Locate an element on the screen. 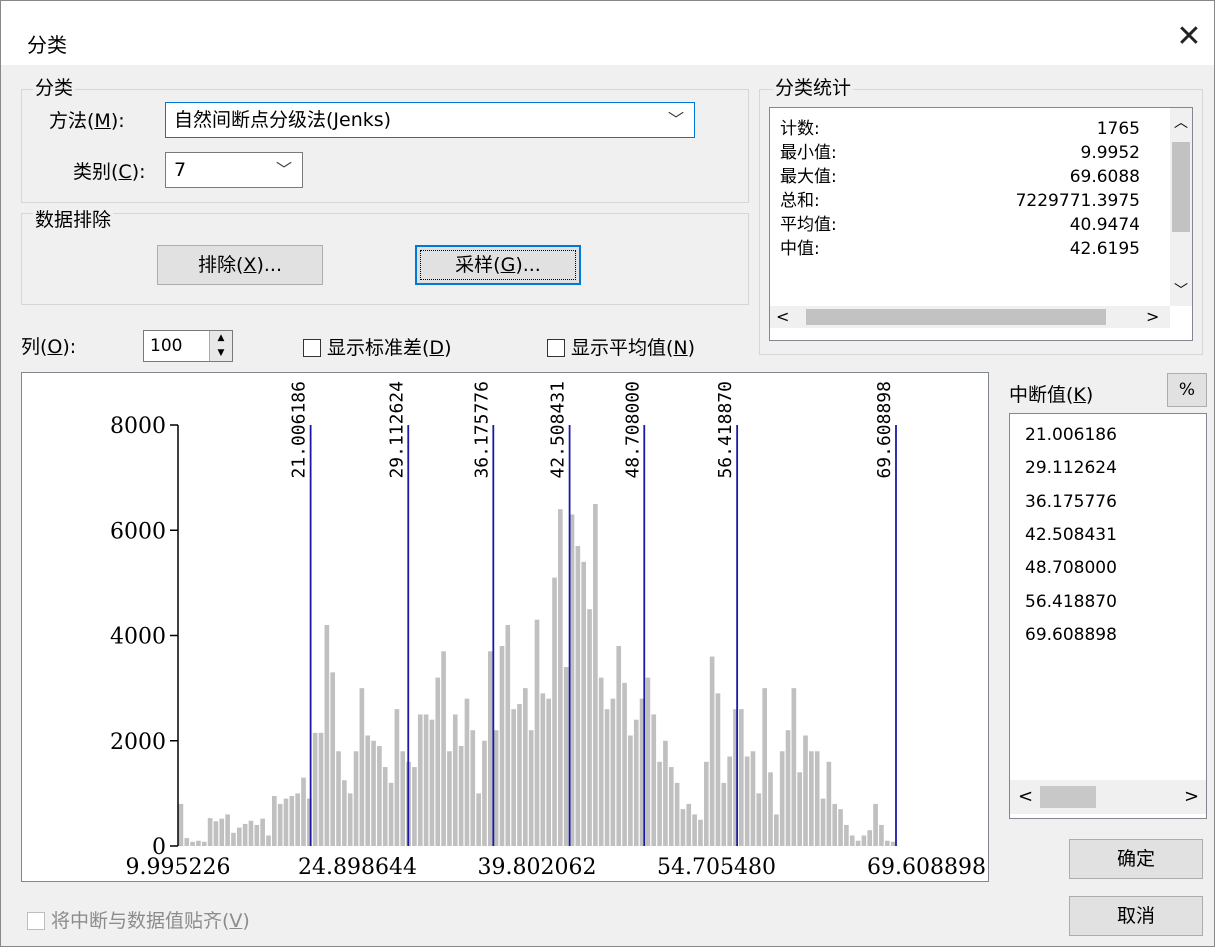 This screenshot has width=1215, height=947. show-std-checkbox is located at coordinates (312, 348).